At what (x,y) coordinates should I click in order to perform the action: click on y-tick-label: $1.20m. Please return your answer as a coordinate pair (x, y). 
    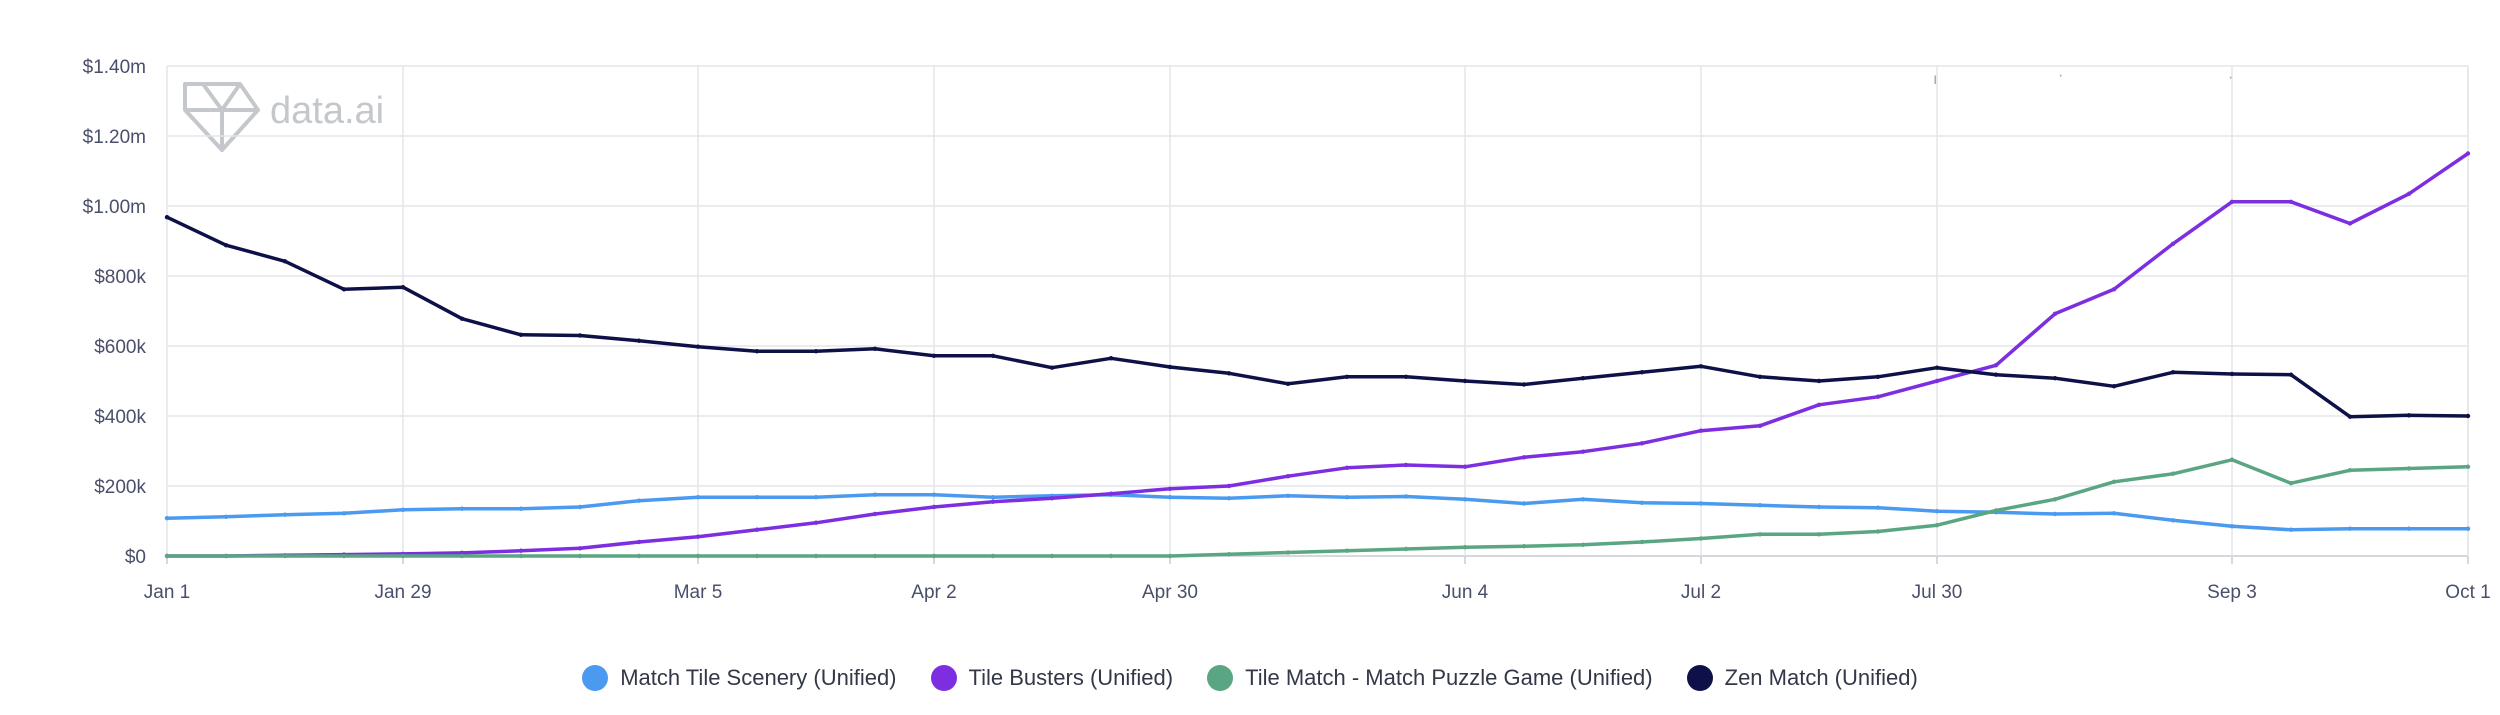
    Looking at the image, I should click on (114, 137).